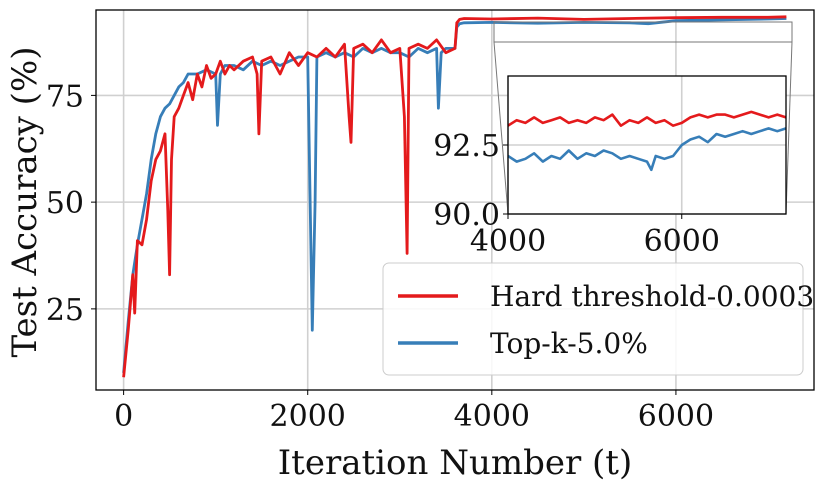 The height and width of the screenshot is (487, 830). I want to click on zoom-connector-left, so click(501, 128).